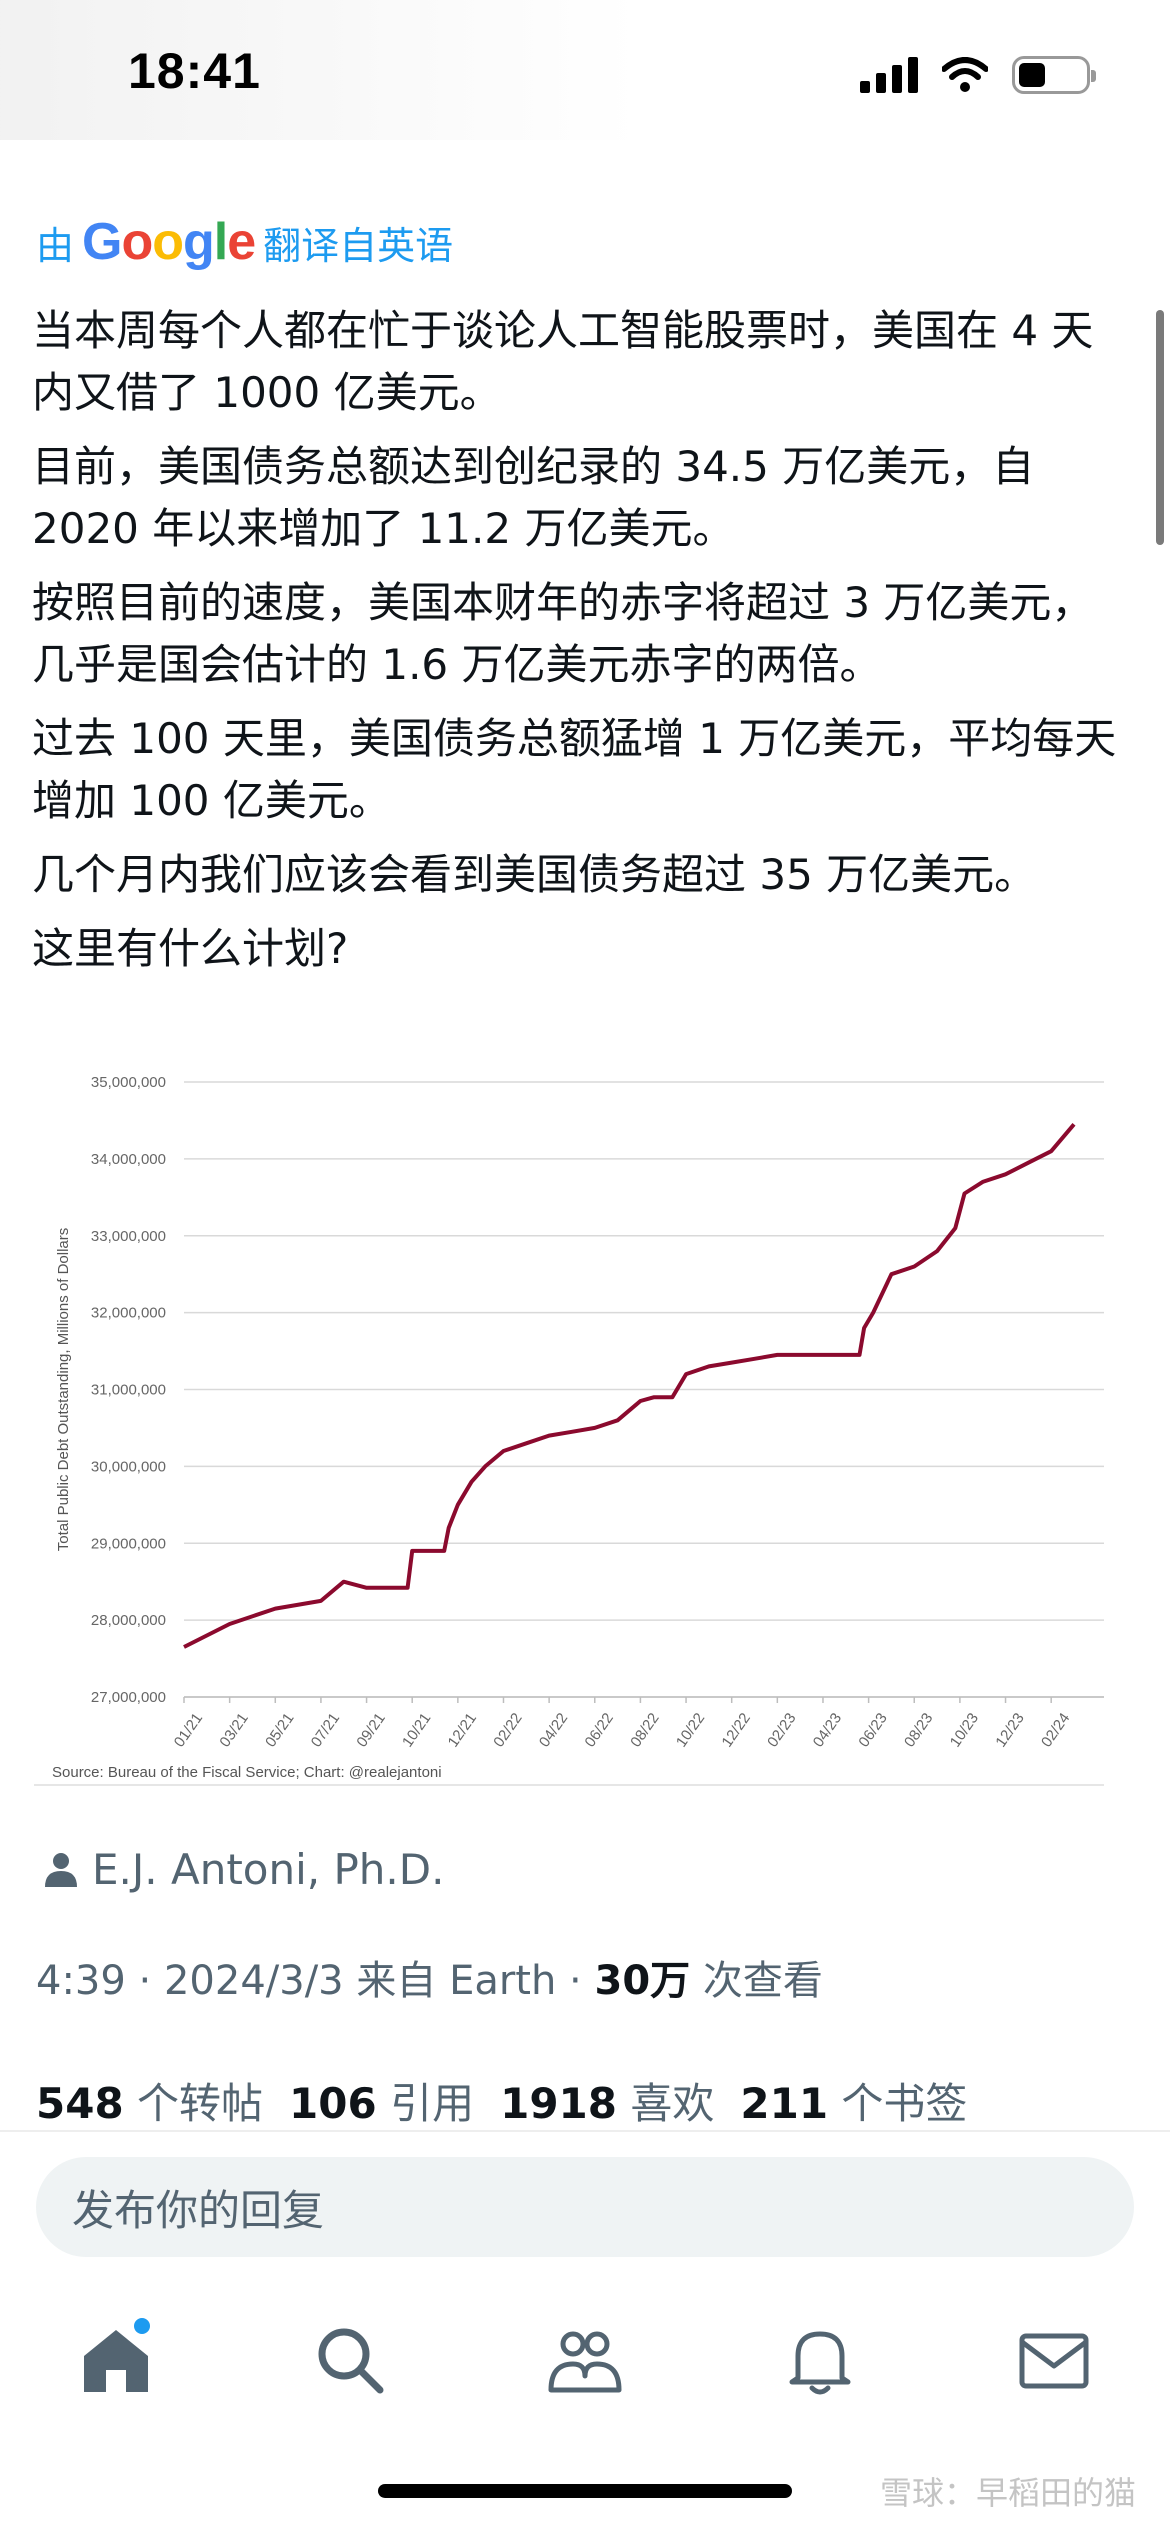  What do you see at coordinates (381, 2100) in the screenshot?
I see `quotes-stat: 106 引用` at bounding box center [381, 2100].